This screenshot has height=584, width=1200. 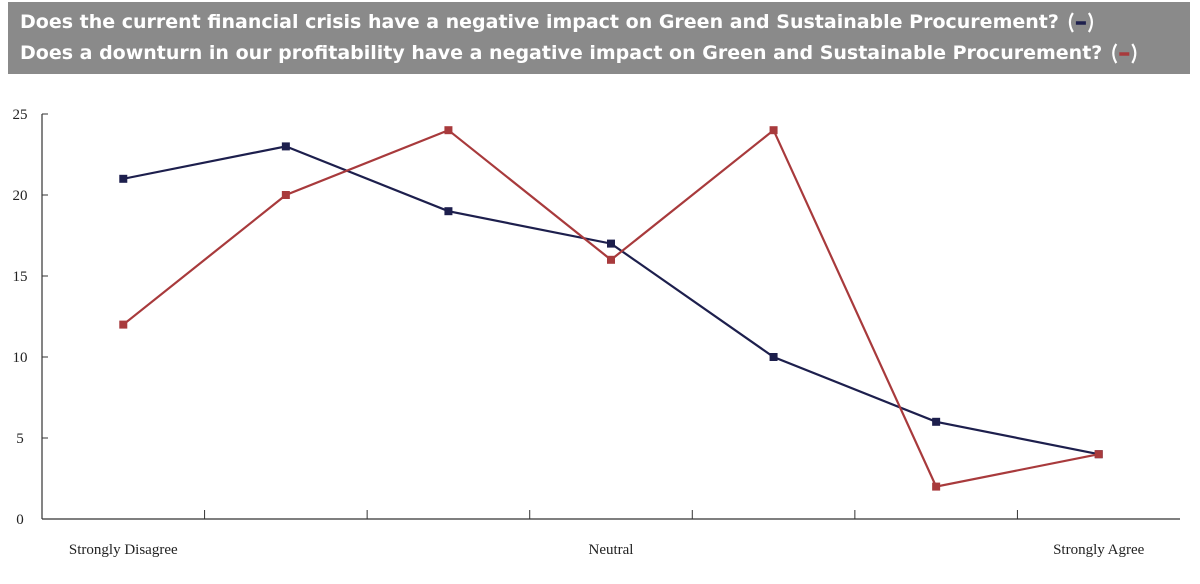 What do you see at coordinates (20, 115) in the screenshot?
I see `y-tick-label: 25` at bounding box center [20, 115].